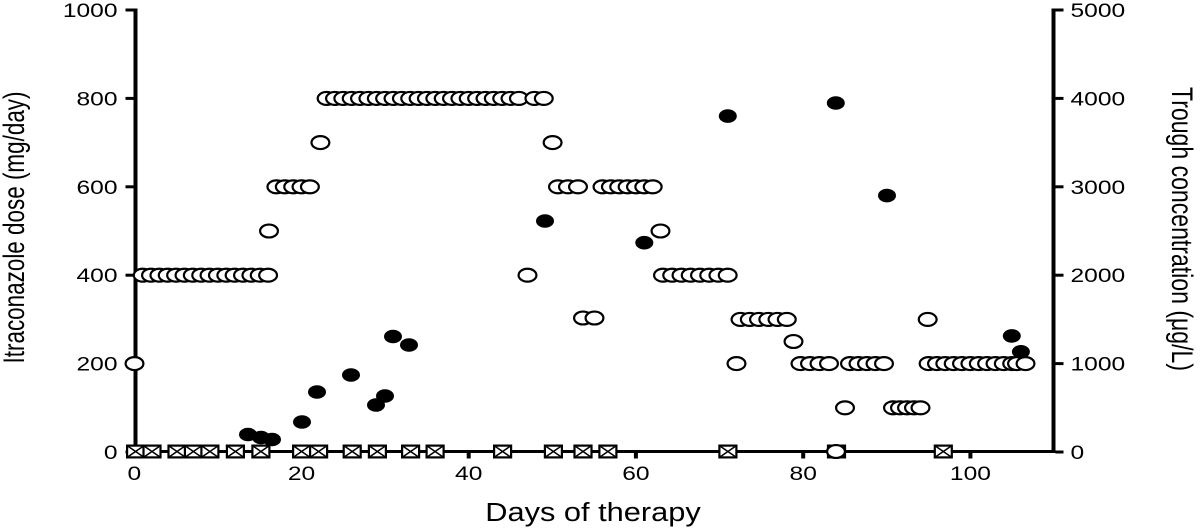 This screenshot has width=1200, height=528. Describe the element at coordinates (97, 364) in the screenshot. I see `svg-text: 200` at that location.